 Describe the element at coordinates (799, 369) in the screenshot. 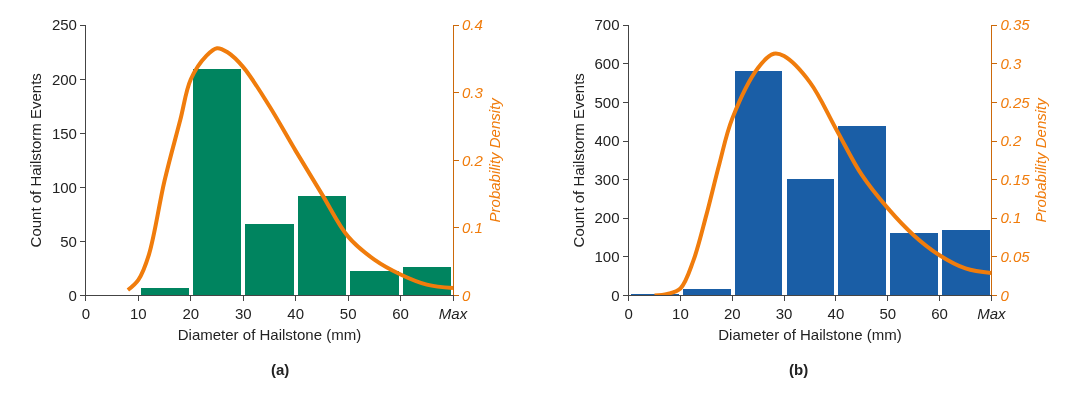

I see `text: (b)` at that location.